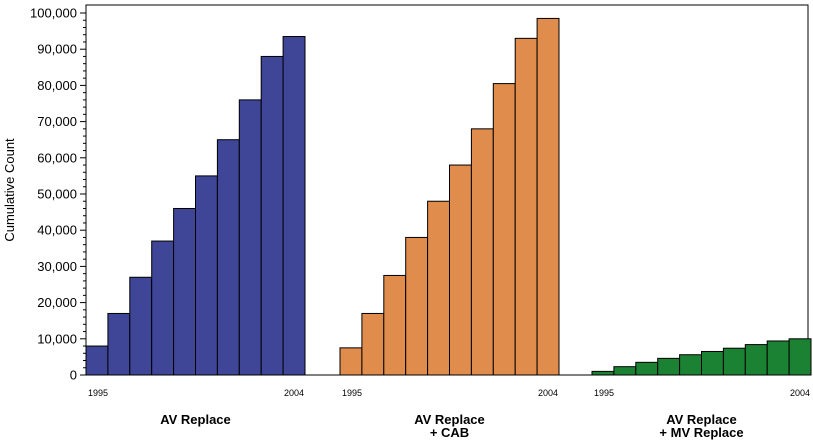  What do you see at coordinates (701, 432) in the screenshot?
I see `group-label: + MV Replace` at bounding box center [701, 432].